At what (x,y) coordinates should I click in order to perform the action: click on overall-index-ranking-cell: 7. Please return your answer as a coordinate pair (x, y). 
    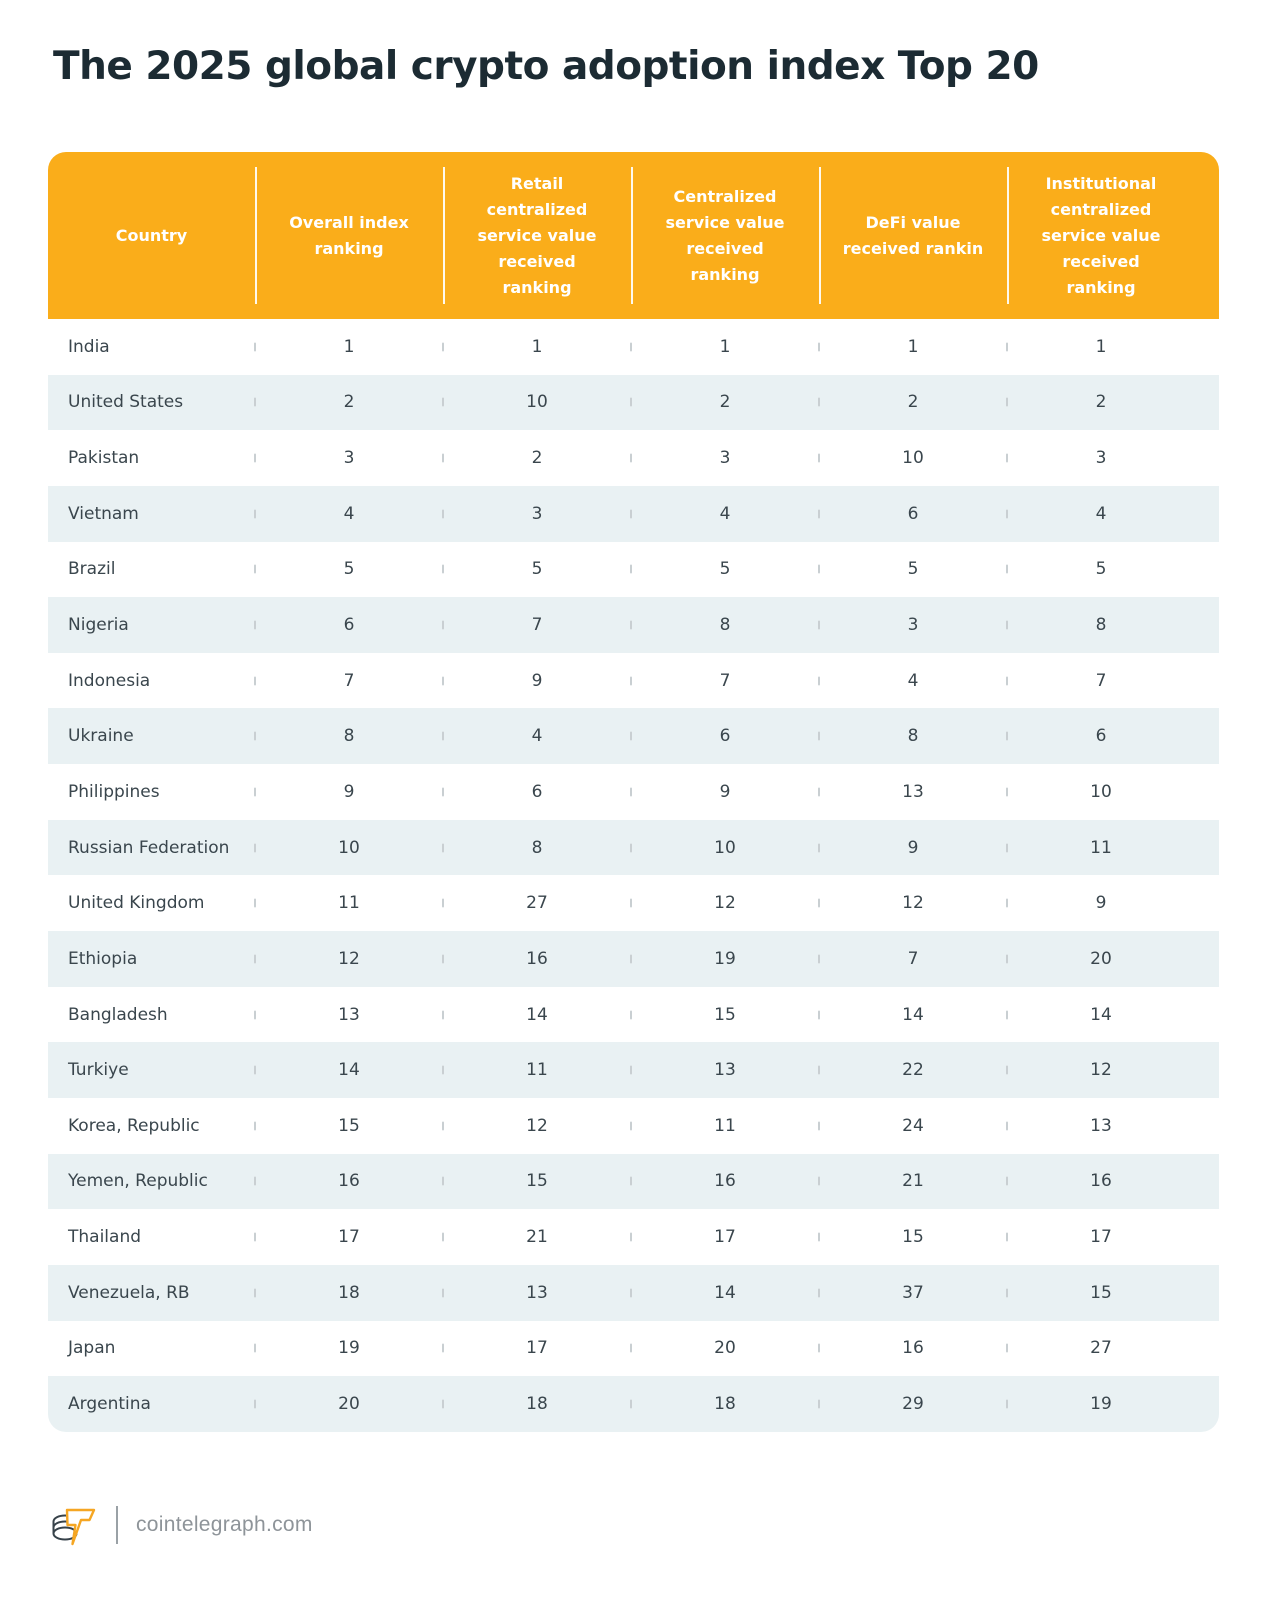
    Looking at the image, I should click on (349, 681).